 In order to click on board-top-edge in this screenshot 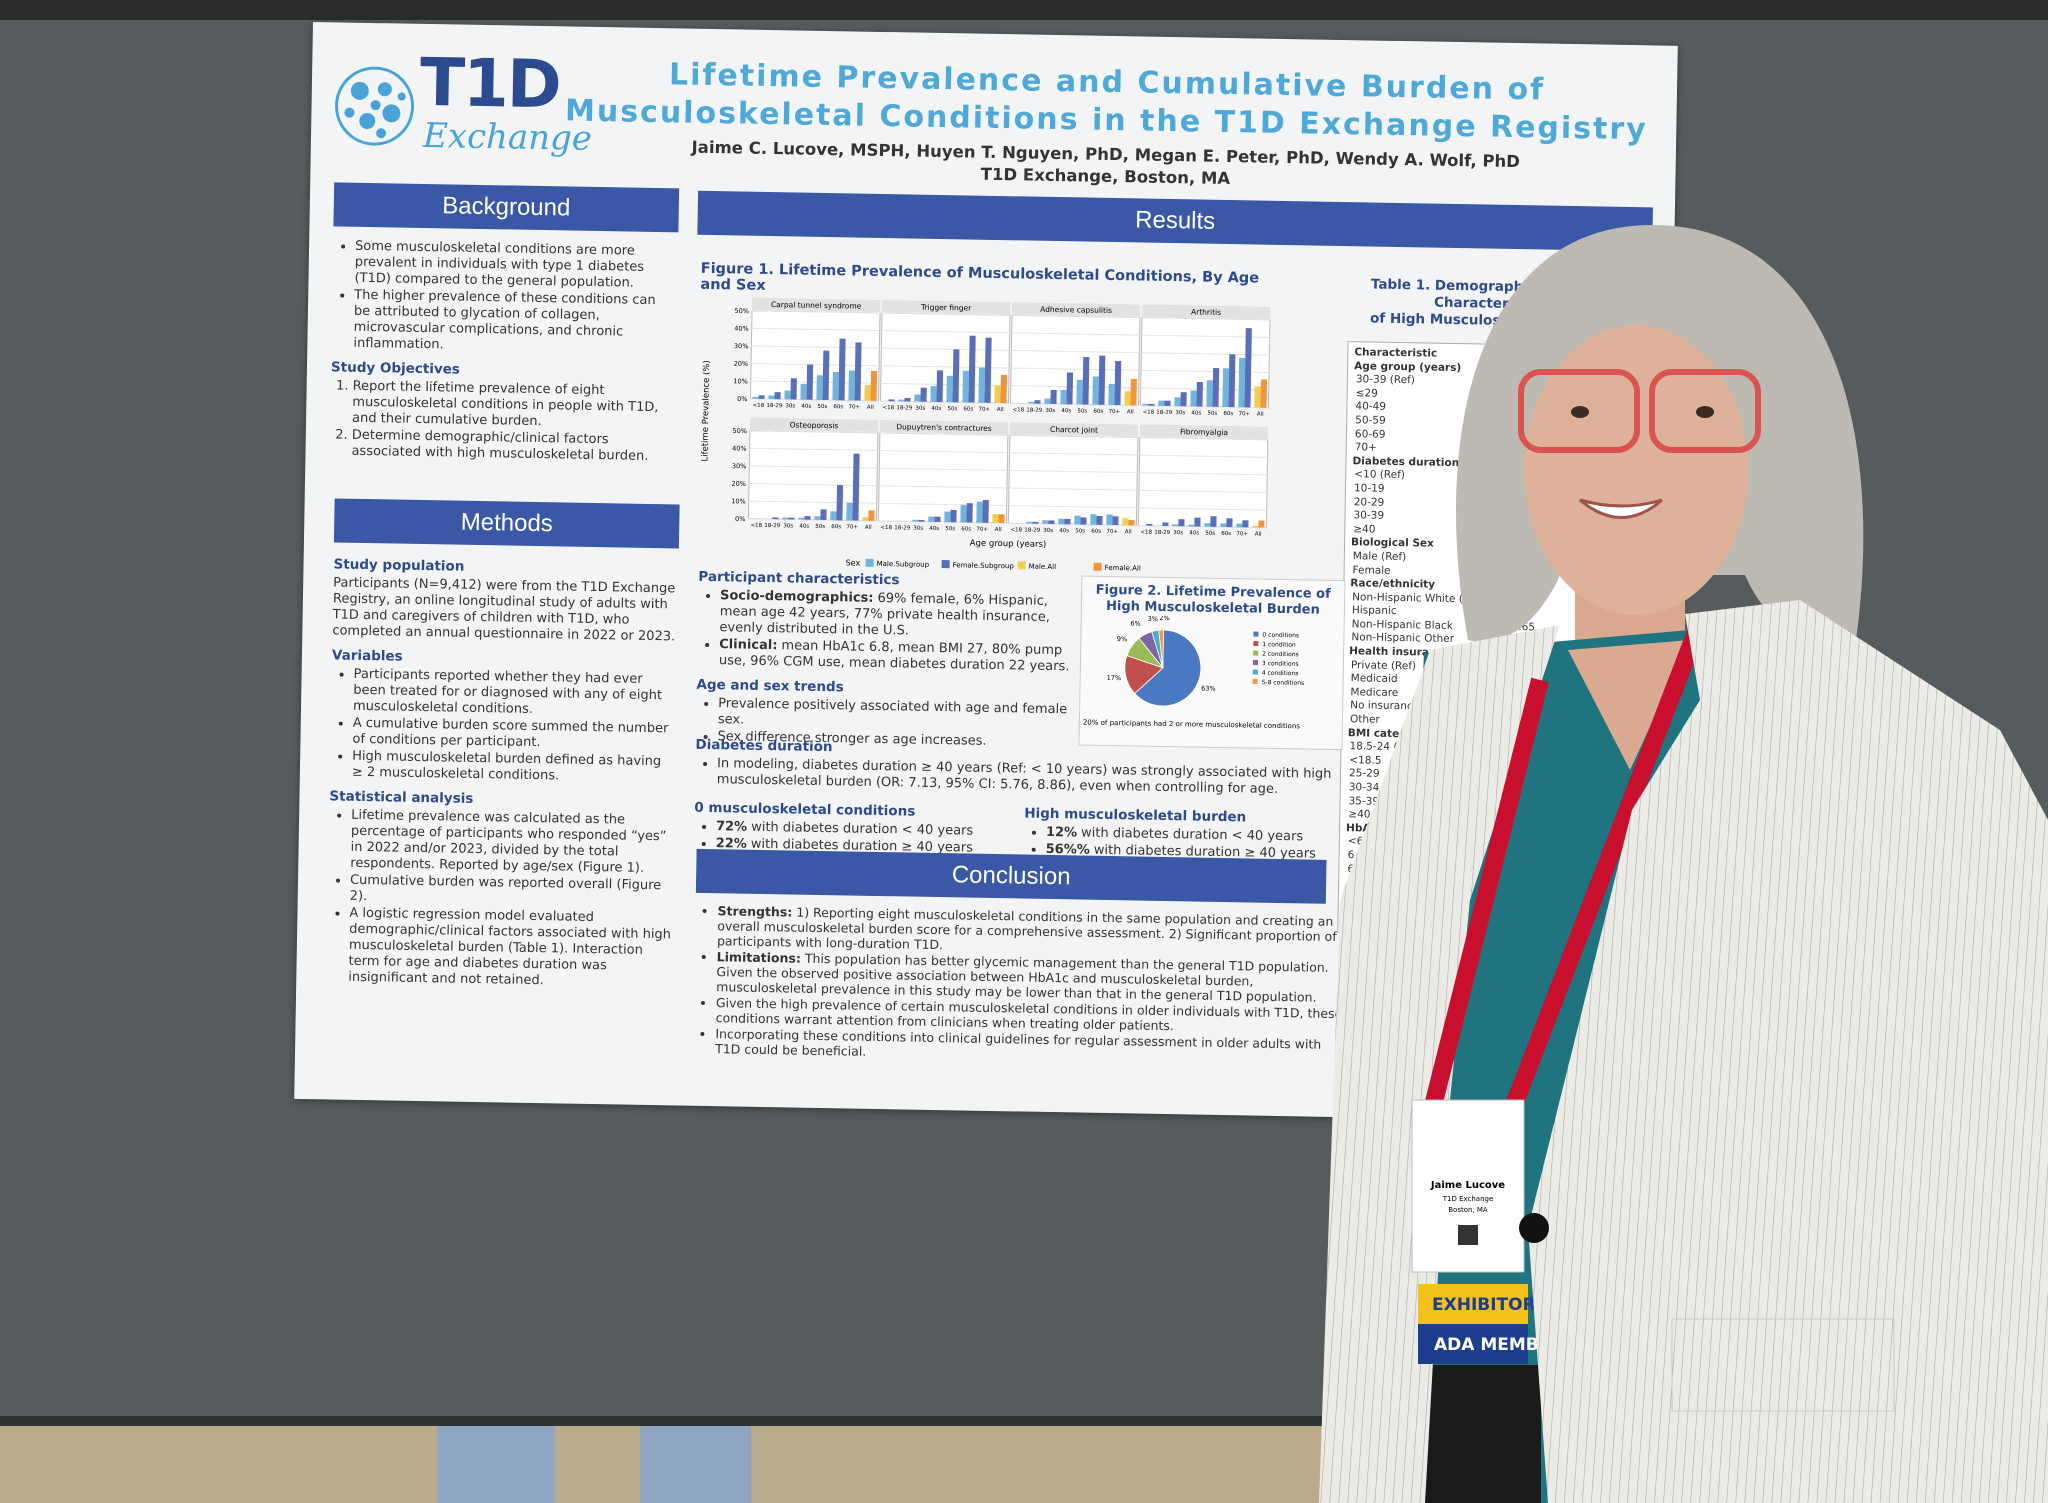, I will do `click(1024, 10)`.